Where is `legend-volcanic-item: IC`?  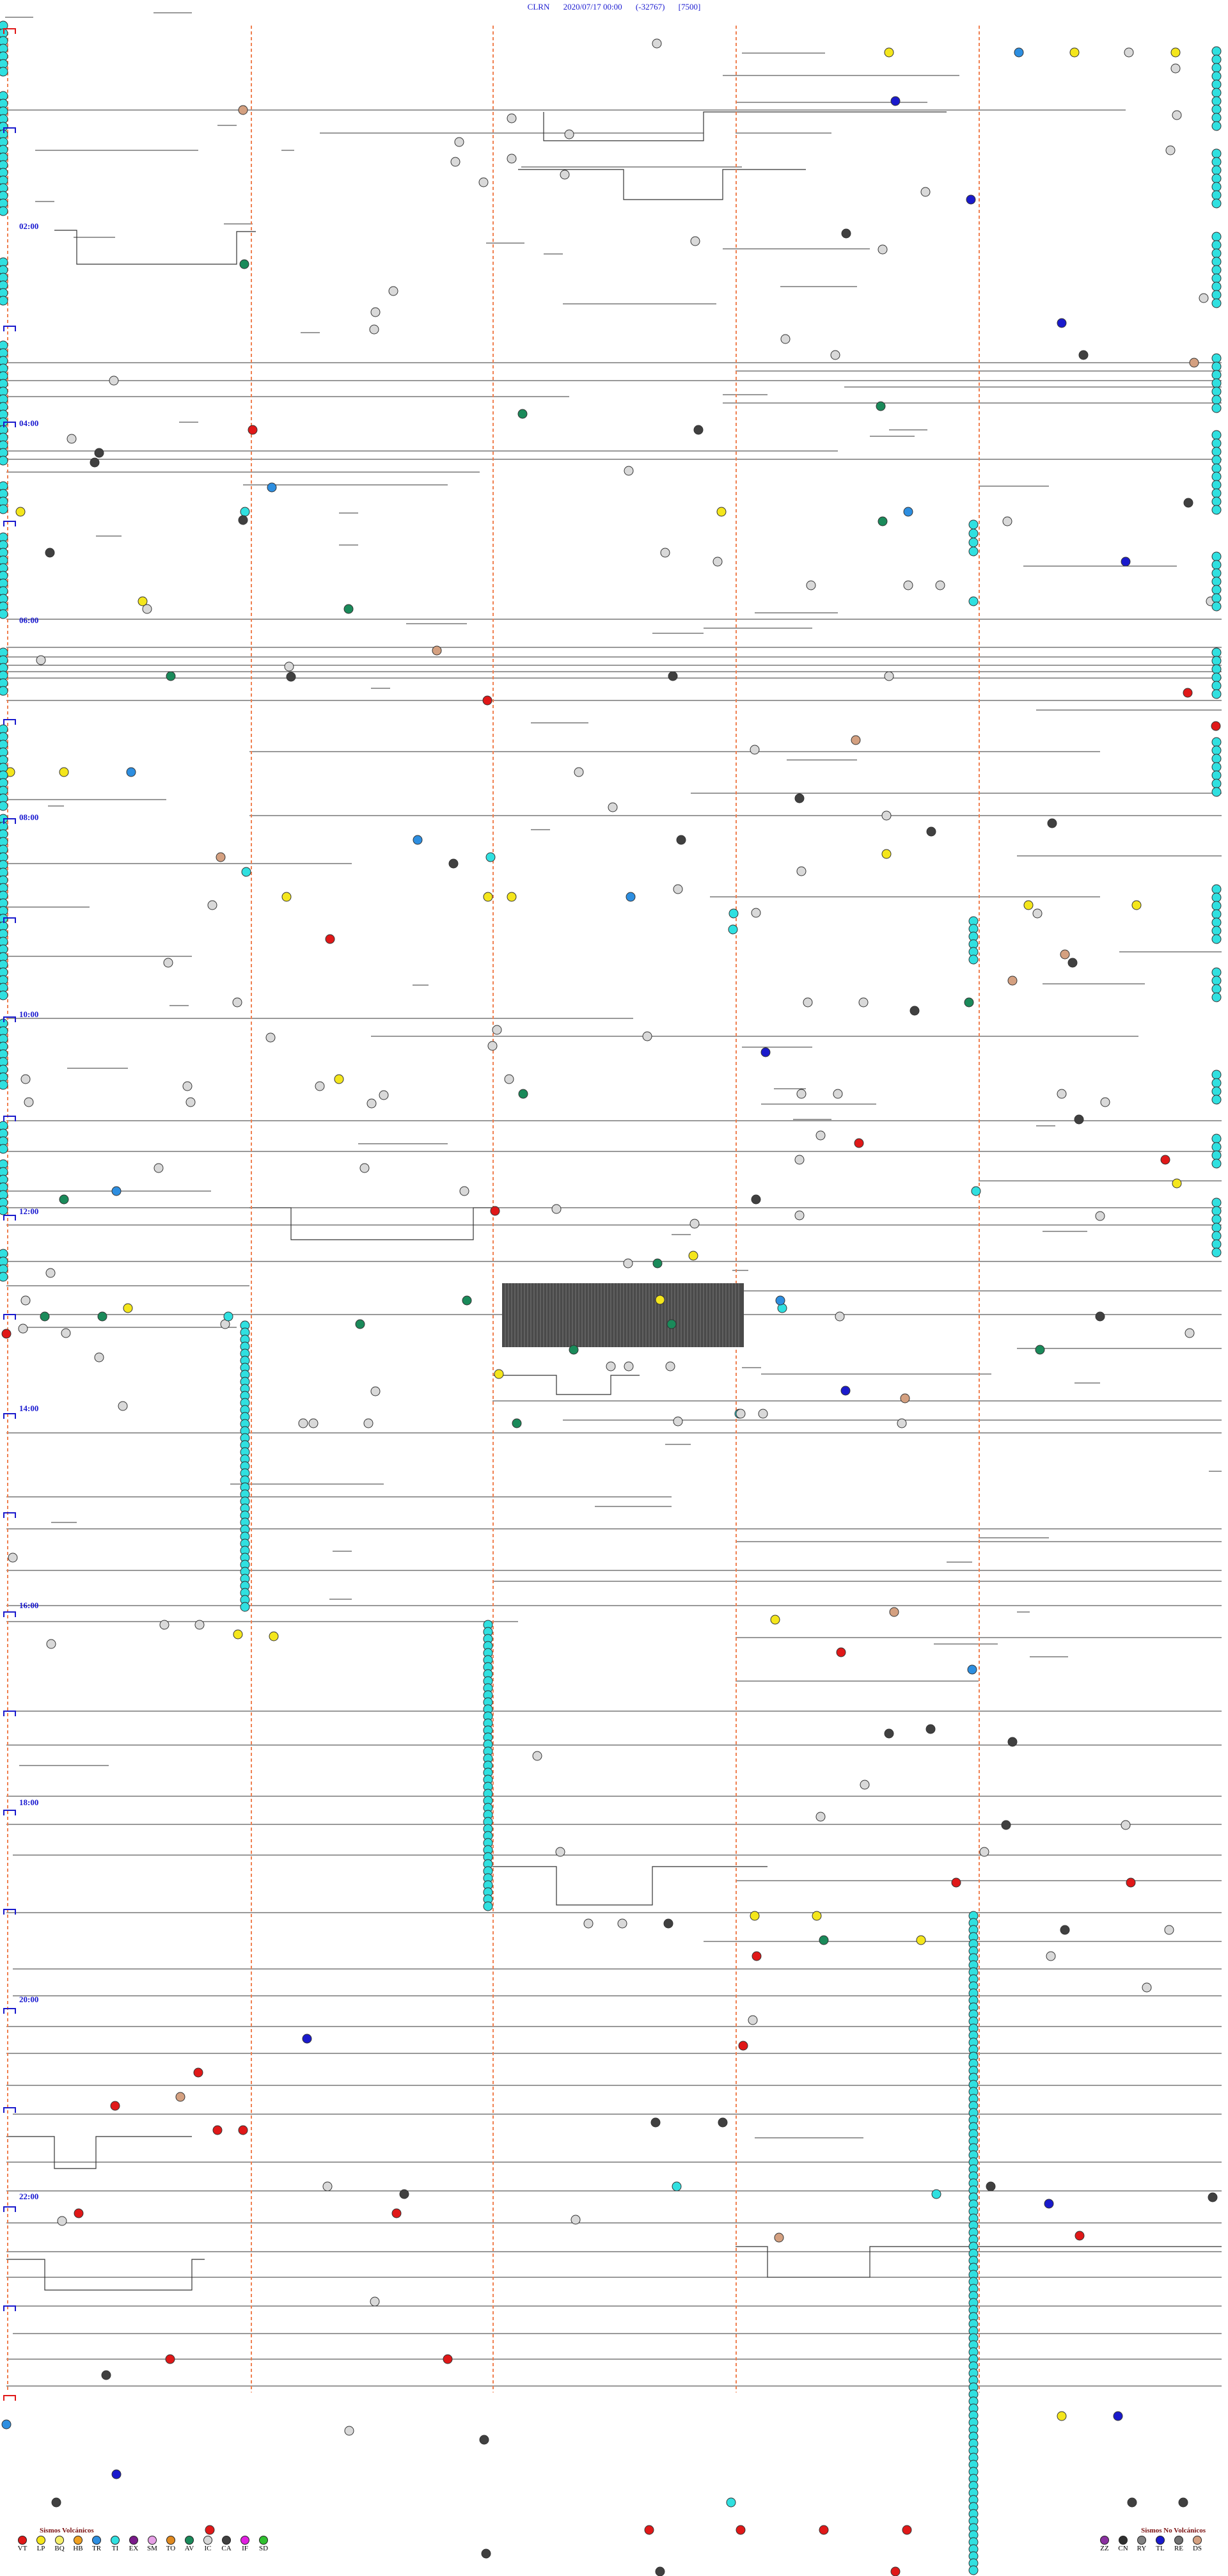 legend-volcanic-item: IC is located at coordinates (208, 2544).